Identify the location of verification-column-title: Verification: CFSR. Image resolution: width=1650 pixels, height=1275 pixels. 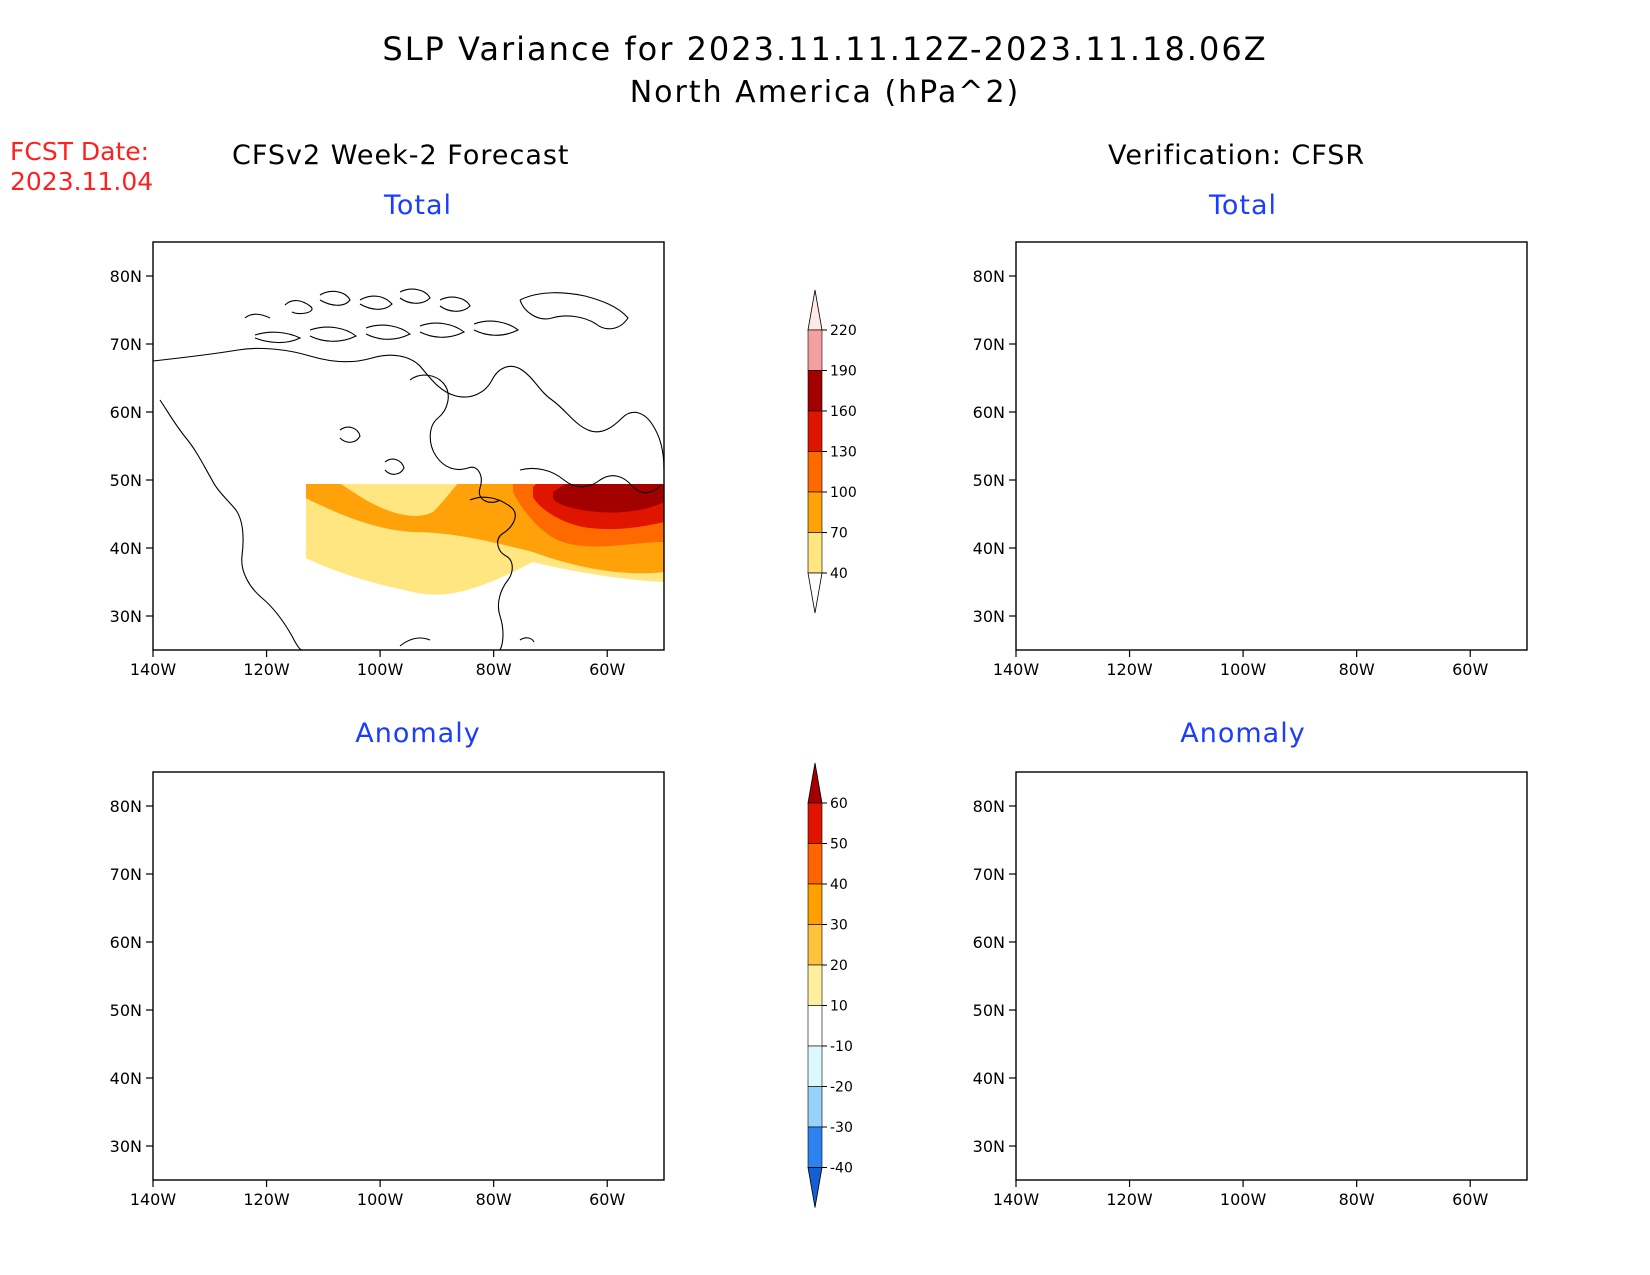
(1237, 155).